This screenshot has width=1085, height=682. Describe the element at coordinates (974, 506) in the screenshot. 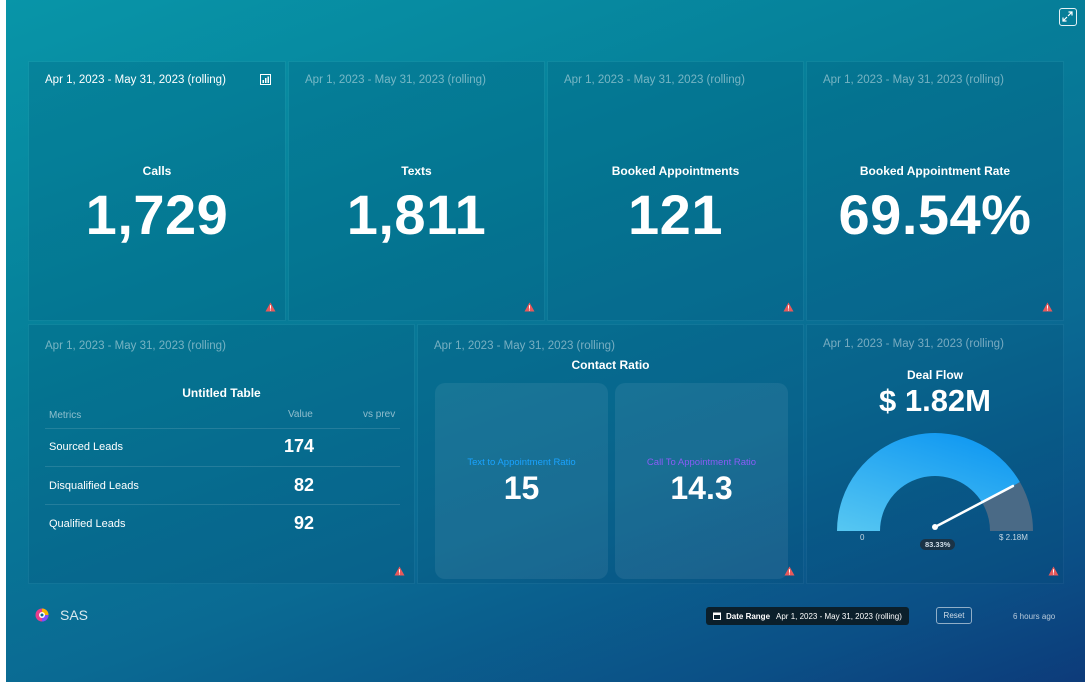

I see `gauge-needle` at that location.